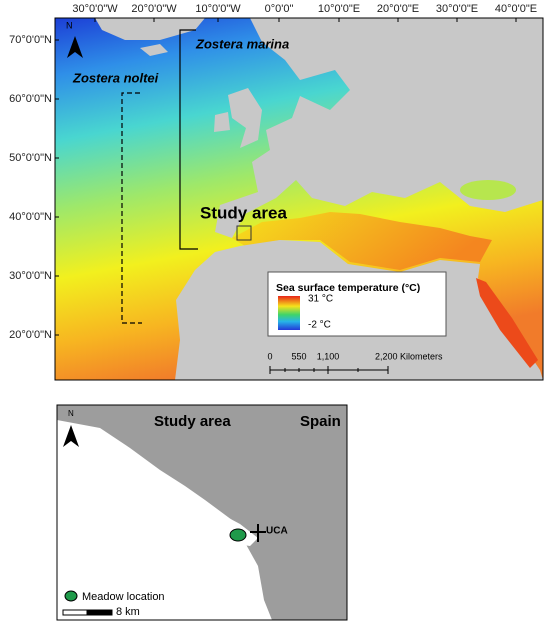  What do you see at coordinates (115, 77) in the screenshot?
I see `species-label: Zostera noltei` at bounding box center [115, 77].